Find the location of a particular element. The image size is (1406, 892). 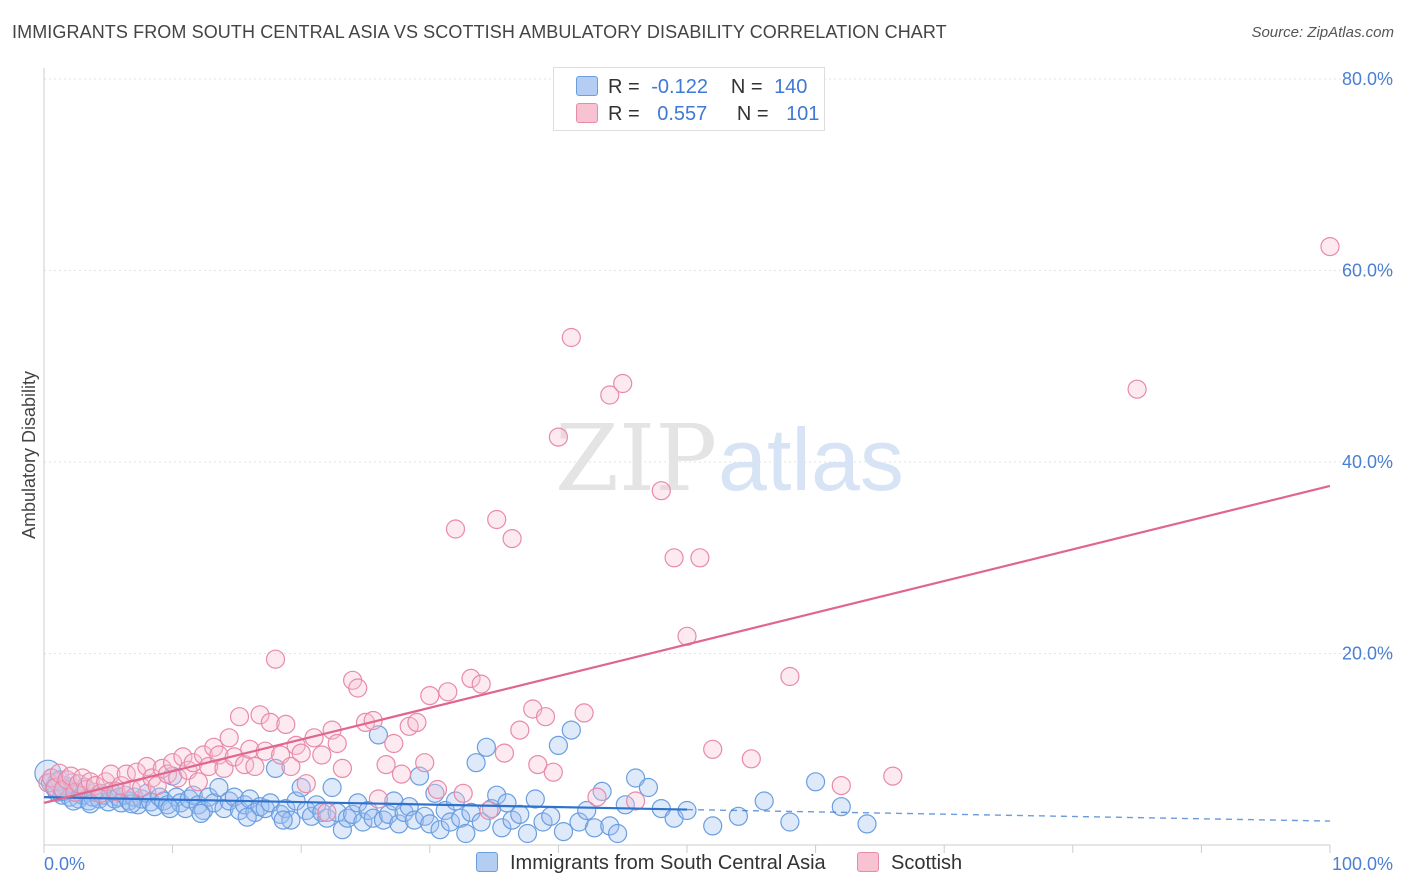

series-swatch-scottish is located at coordinates (868, 862).